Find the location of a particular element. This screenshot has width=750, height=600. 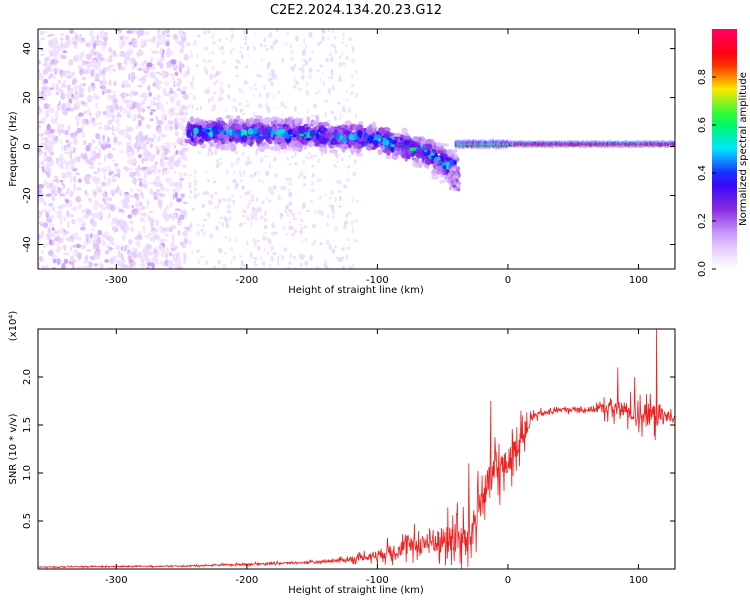

colorbar-tick-label: 0.6 is located at coordinates (702, 125).